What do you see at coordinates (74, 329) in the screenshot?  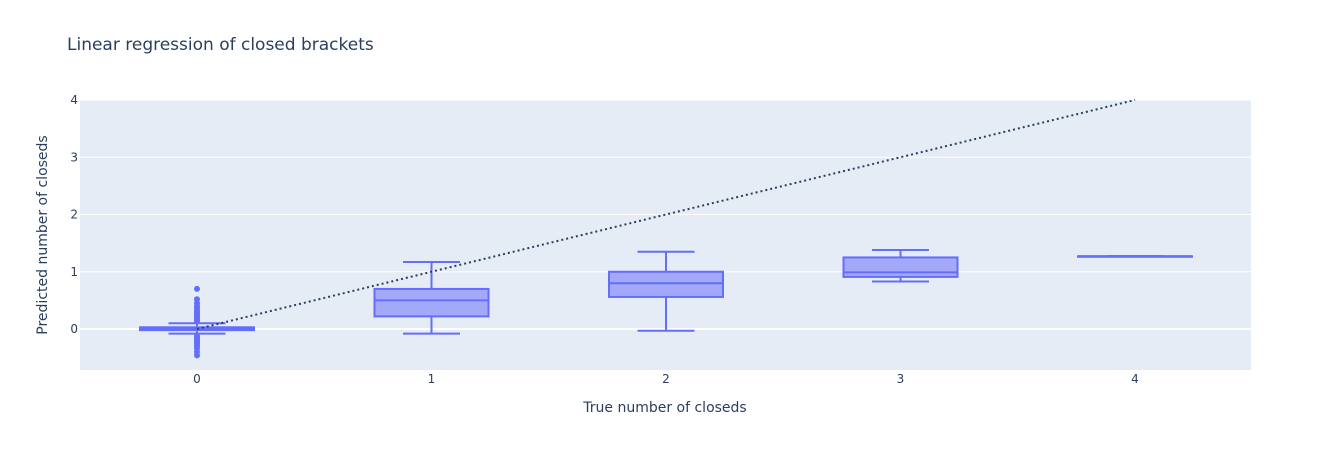 I see `y-tick-label: 0` at bounding box center [74, 329].